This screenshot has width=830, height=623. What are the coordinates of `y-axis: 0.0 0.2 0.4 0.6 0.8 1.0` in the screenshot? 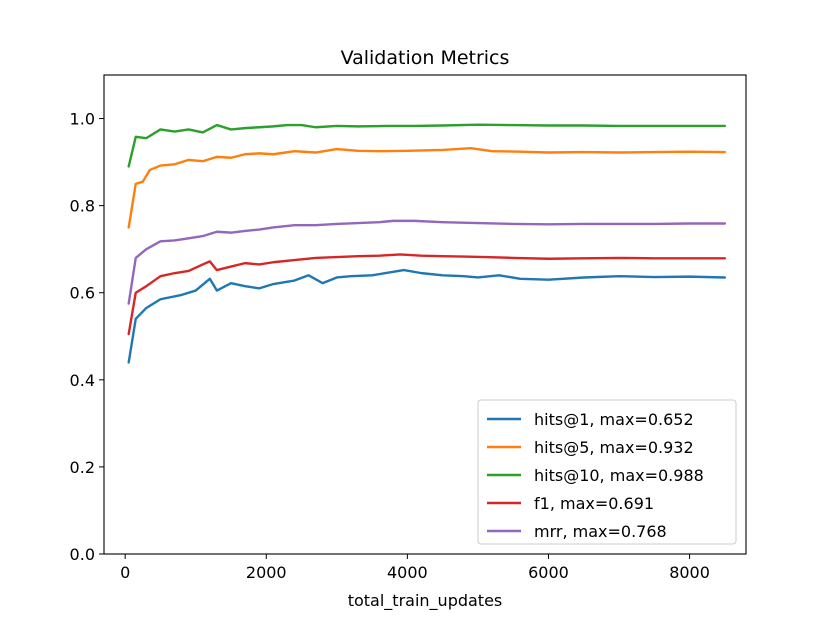 It's located at (87, 337).